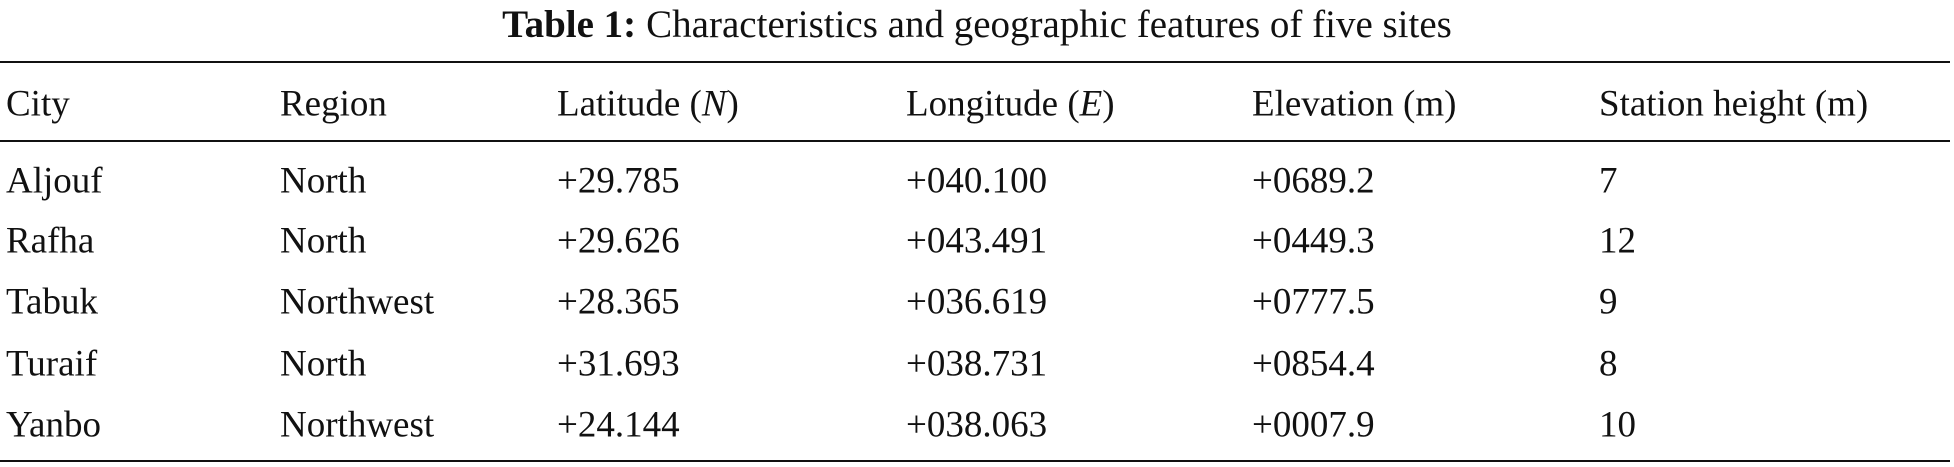  What do you see at coordinates (977, 364) in the screenshot?
I see `table-cell: +038.731` at bounding box center [977, 364].